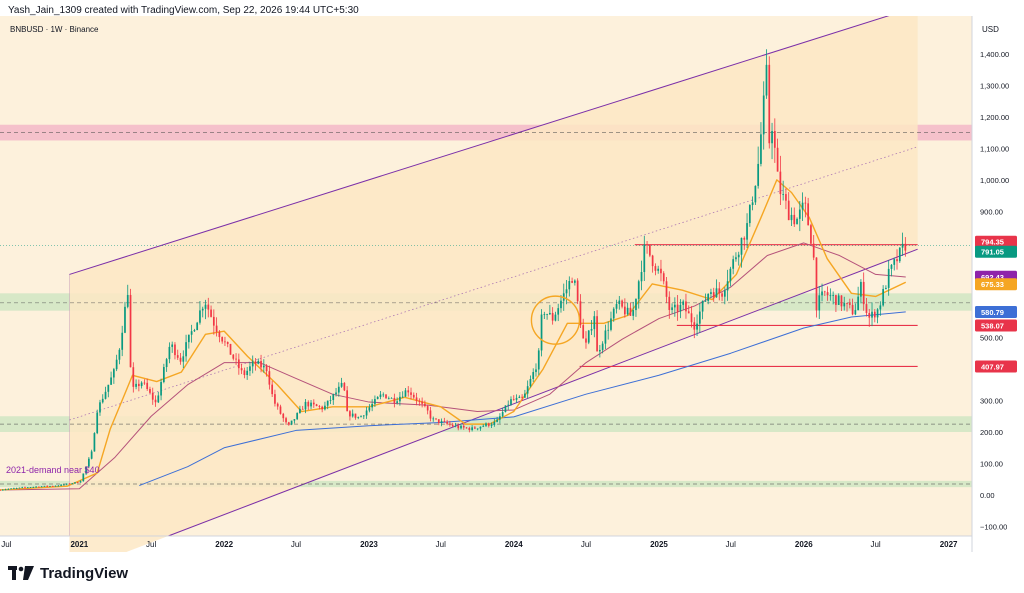  Describe the element at coordinates (994, 54) in the screenshot. I see `y-tick-label-0: 1,400.00` at that location.